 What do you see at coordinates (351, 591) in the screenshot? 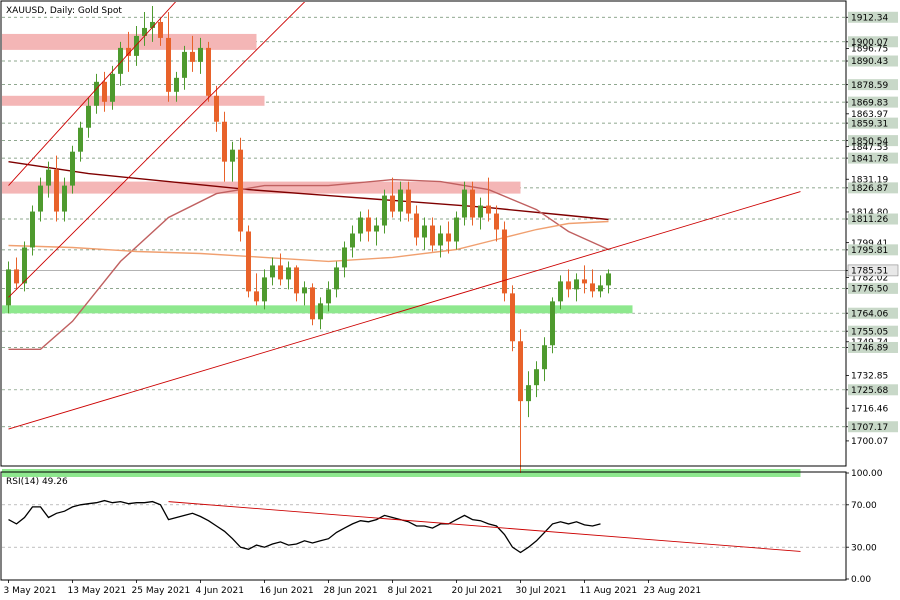
I see `time-tick-label: 28 Jun 2021` at bounding box center [351, 591].